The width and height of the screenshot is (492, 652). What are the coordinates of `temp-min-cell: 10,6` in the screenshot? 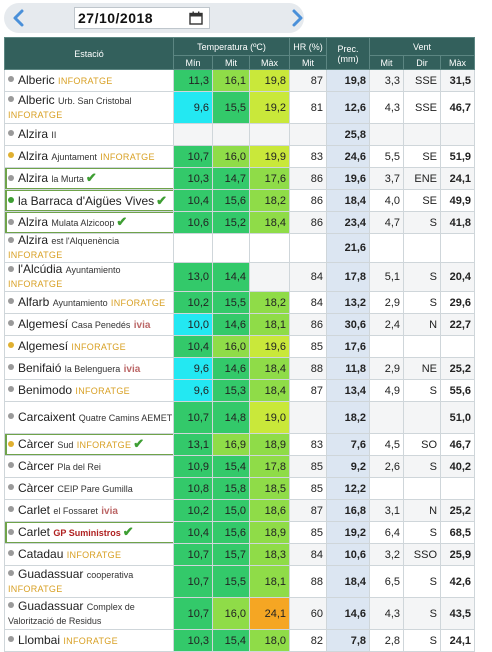 It's located at (193, 222).